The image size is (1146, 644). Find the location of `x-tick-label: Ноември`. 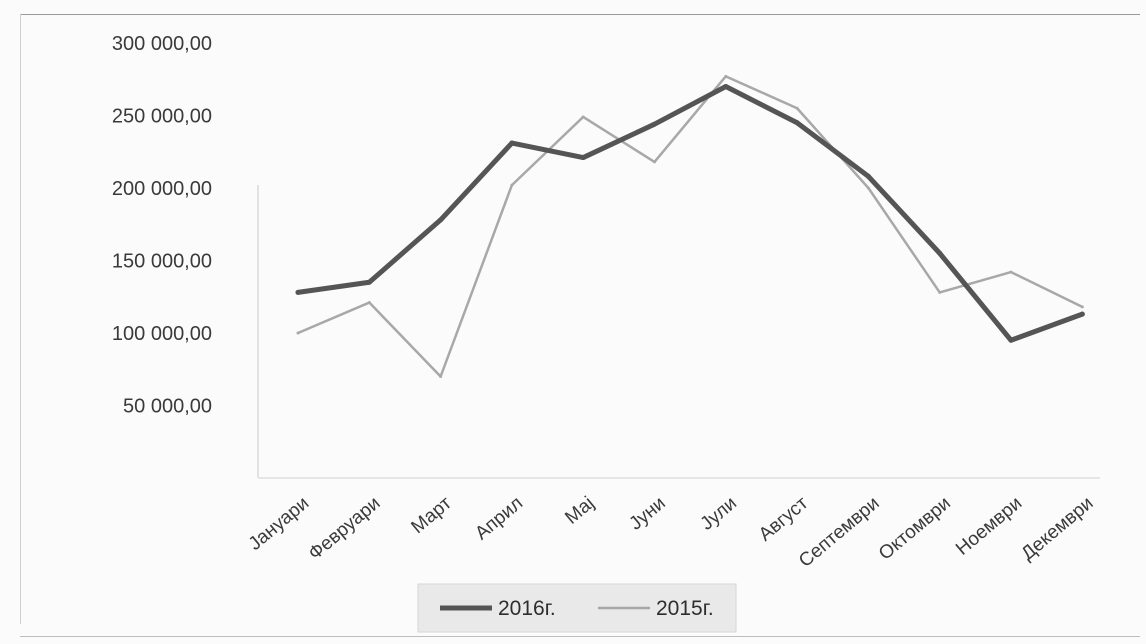

x-tick-label: Ноември is located at coordinates (989, 526).